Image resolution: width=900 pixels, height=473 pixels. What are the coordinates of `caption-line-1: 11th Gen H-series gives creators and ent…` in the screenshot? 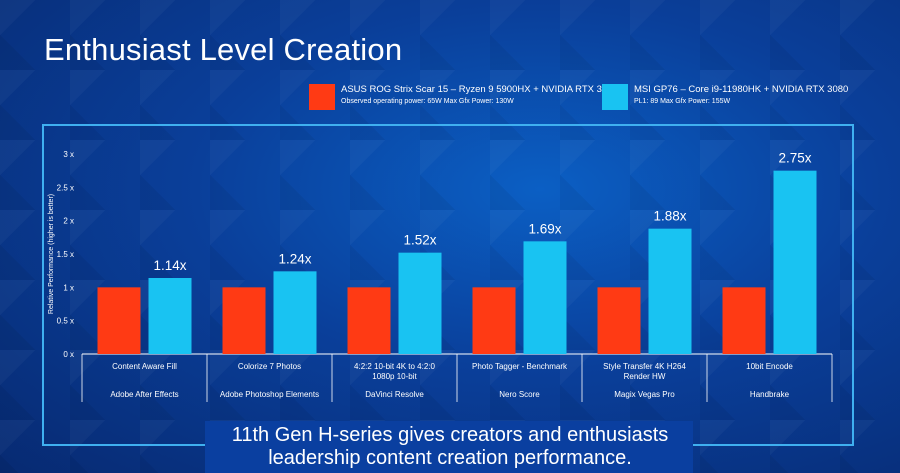 It's located at (450, 435).